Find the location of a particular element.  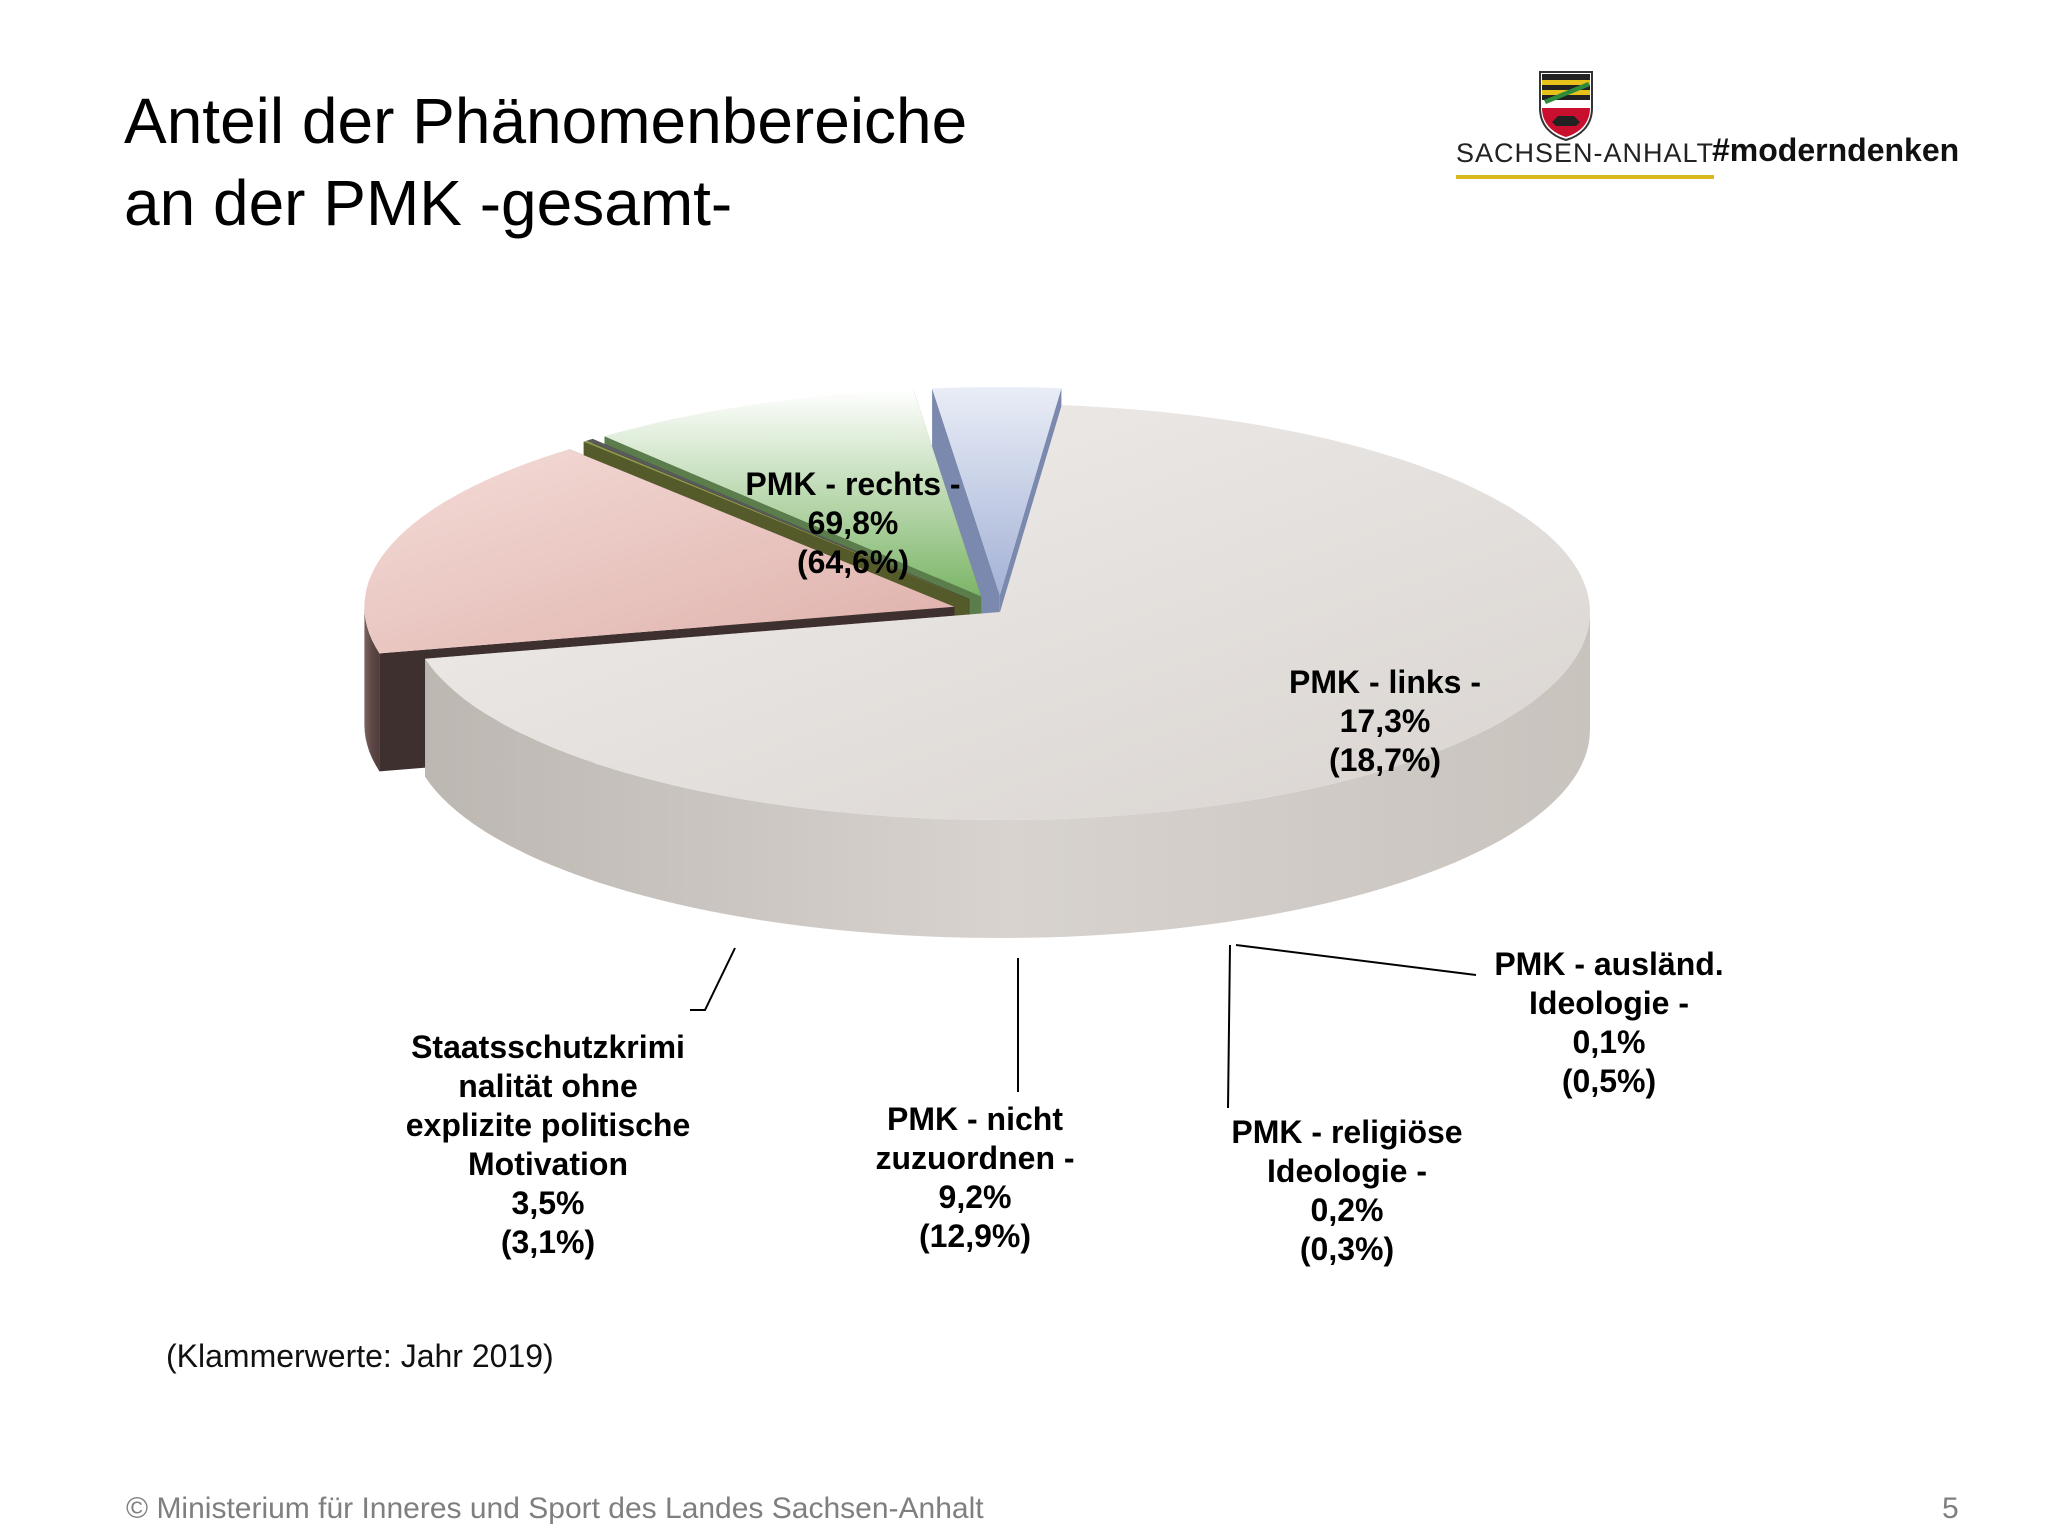

pie-top-religioes is located at coordinates (778, 518).